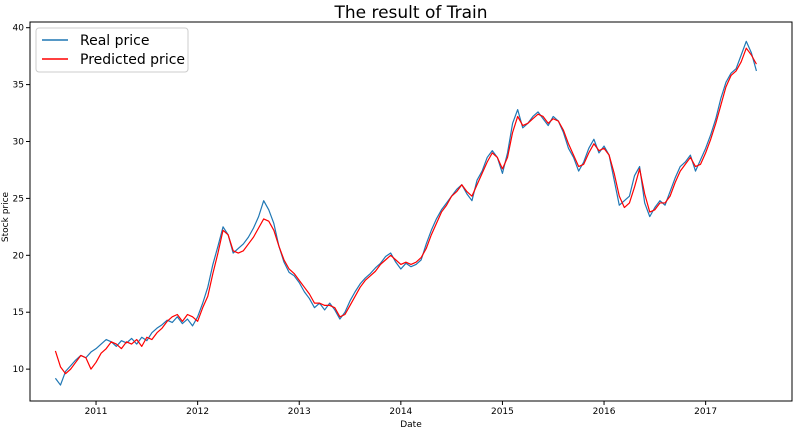 This screenshot has height=432, width=803. Describe the element at coordinates (410, 13) in the screenshot. I see `chart-title: The result of Train` at that location.